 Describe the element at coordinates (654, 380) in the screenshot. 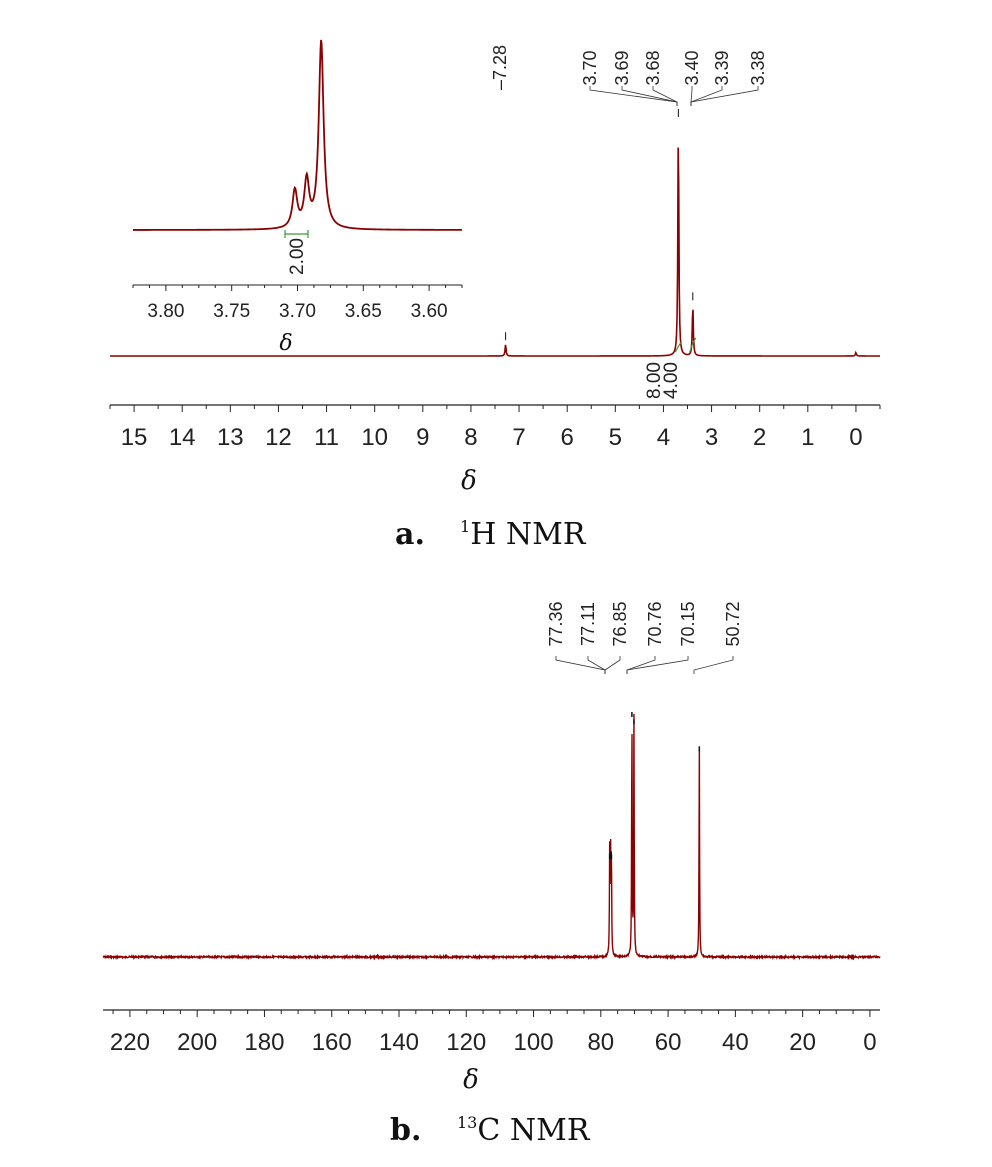

I see `integral-value: 8.00` at that location.